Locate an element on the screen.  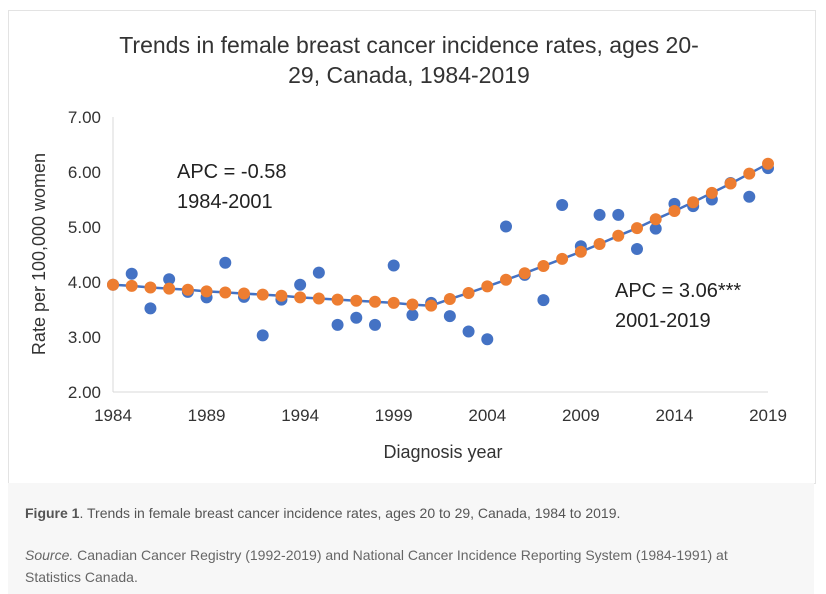
annotation-apc-1-rate: APC = -0.58 is located at coordinates (232, 172).